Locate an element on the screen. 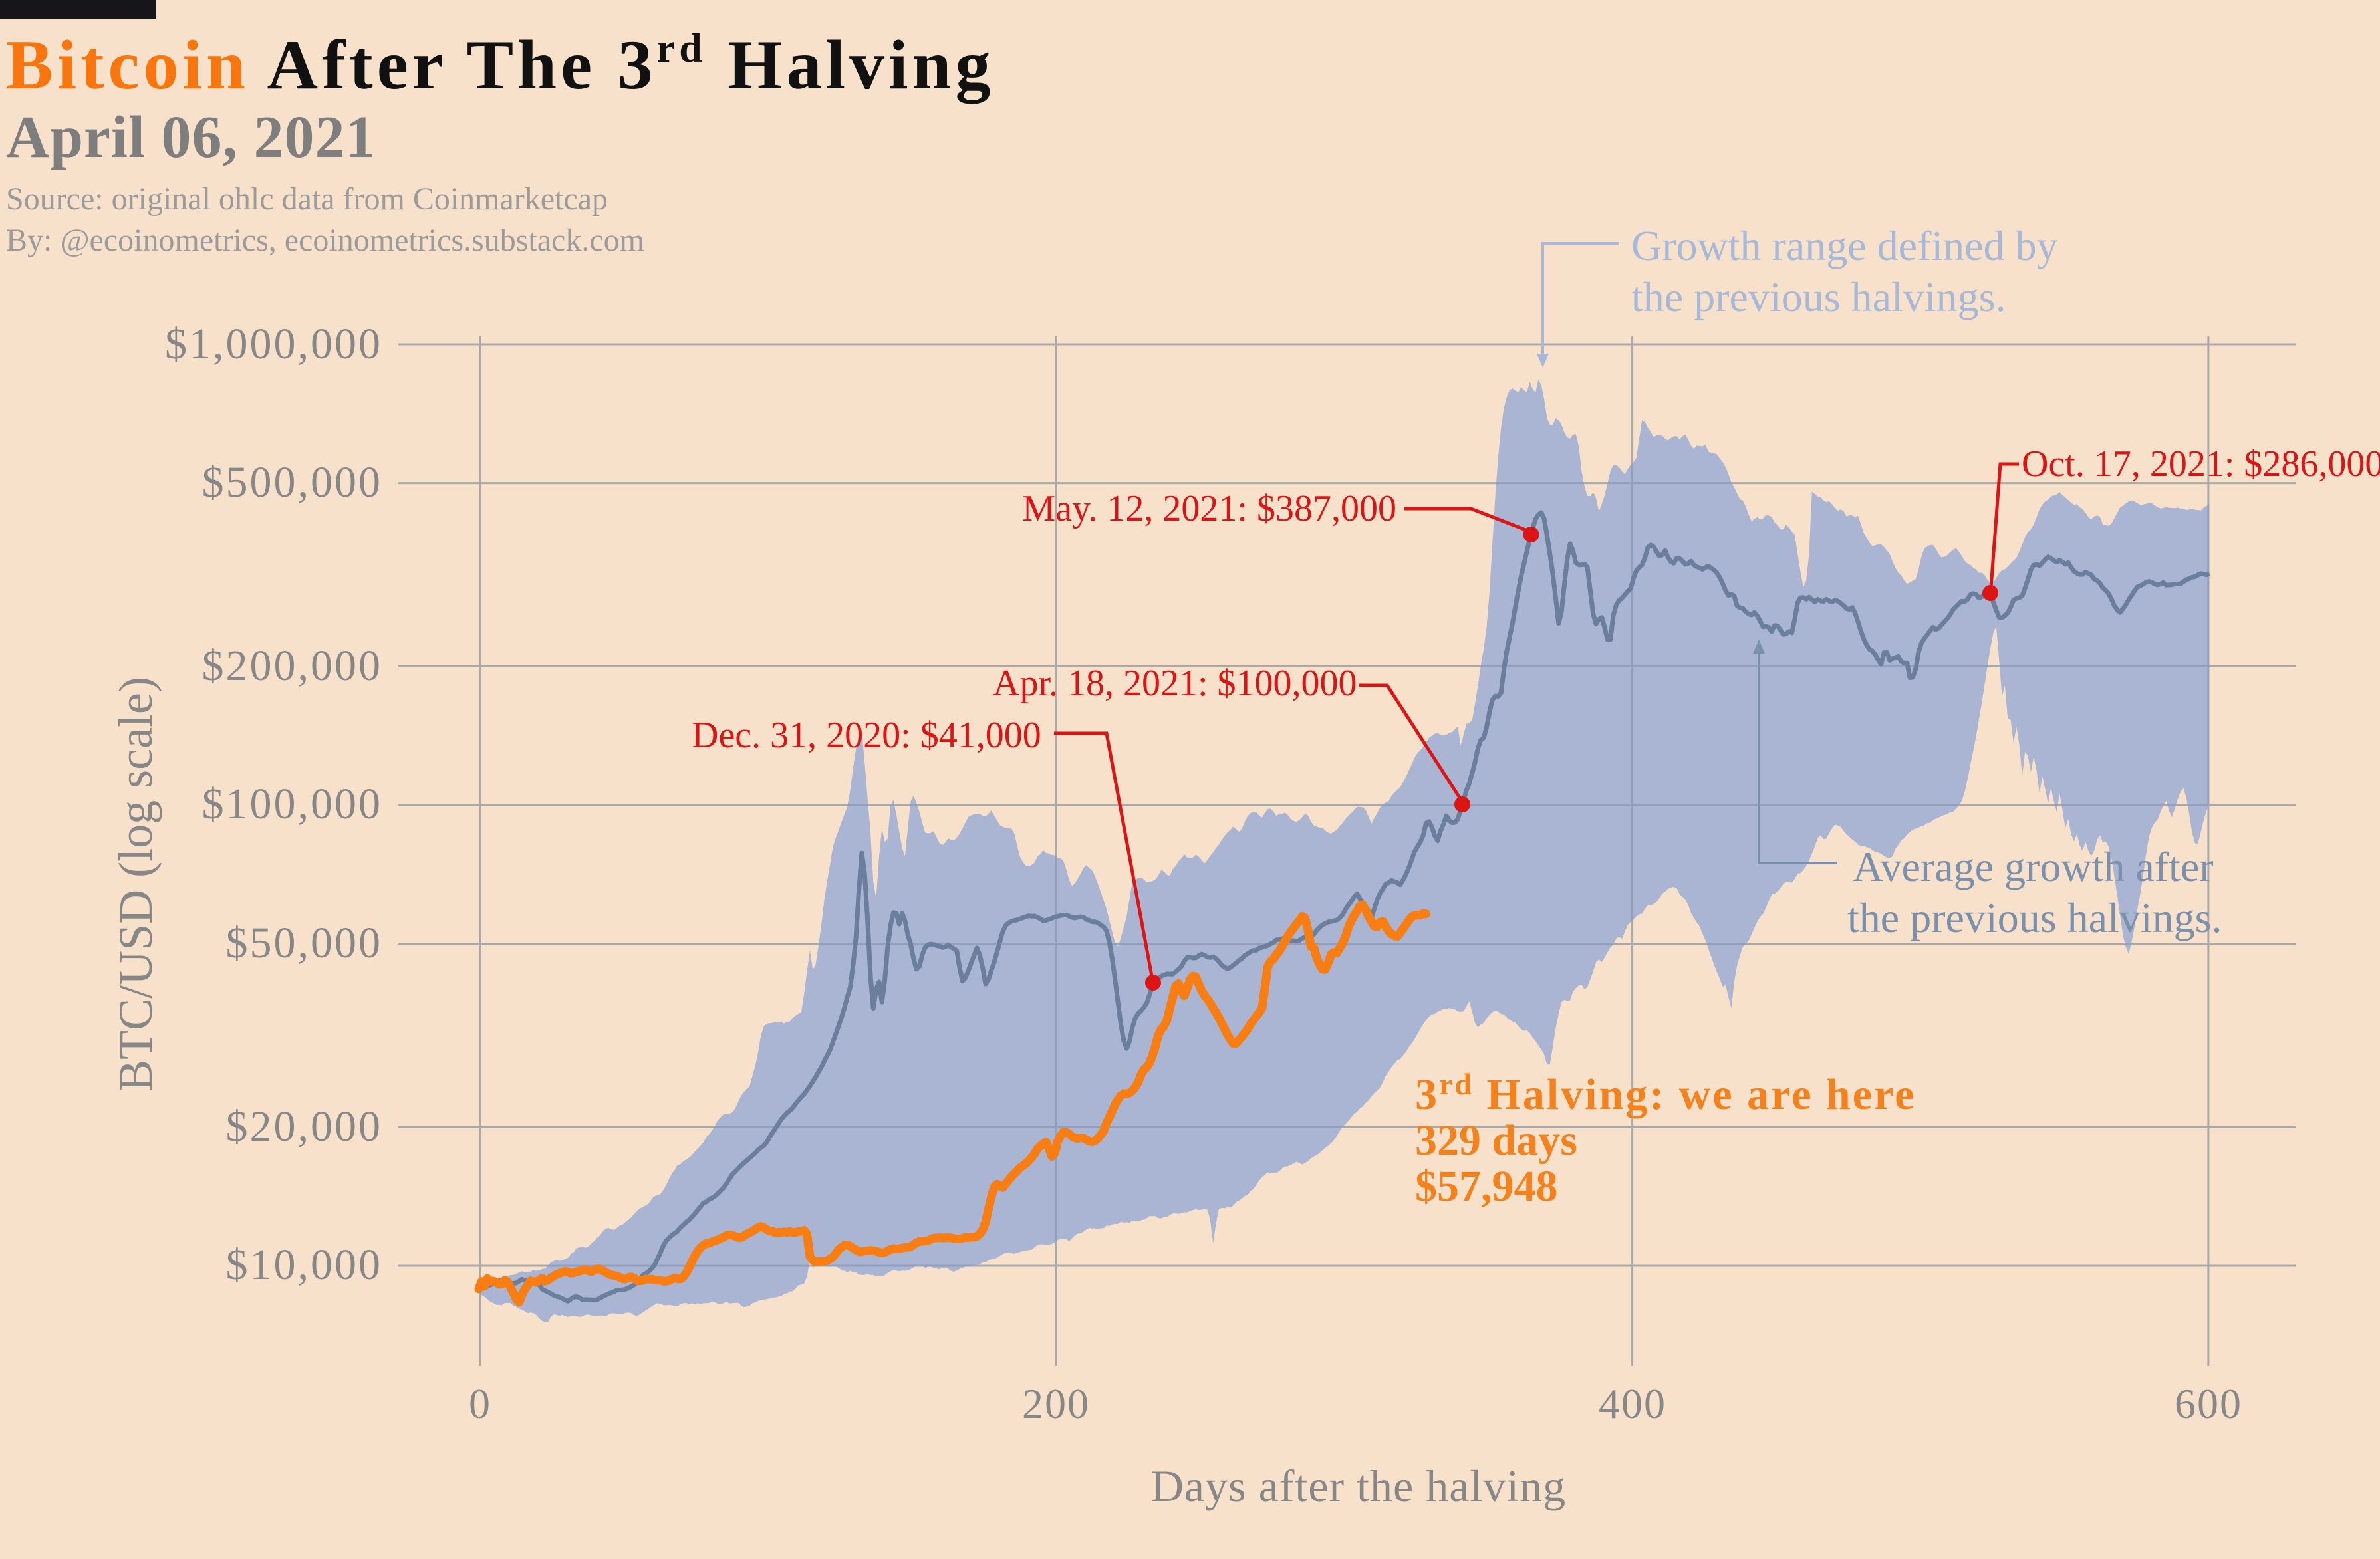 Image resolution: width=2380 pixels, height=1559 pixels. svg-text: May. 12, 2021: $387,000 is located at coordinates (1209, 508).